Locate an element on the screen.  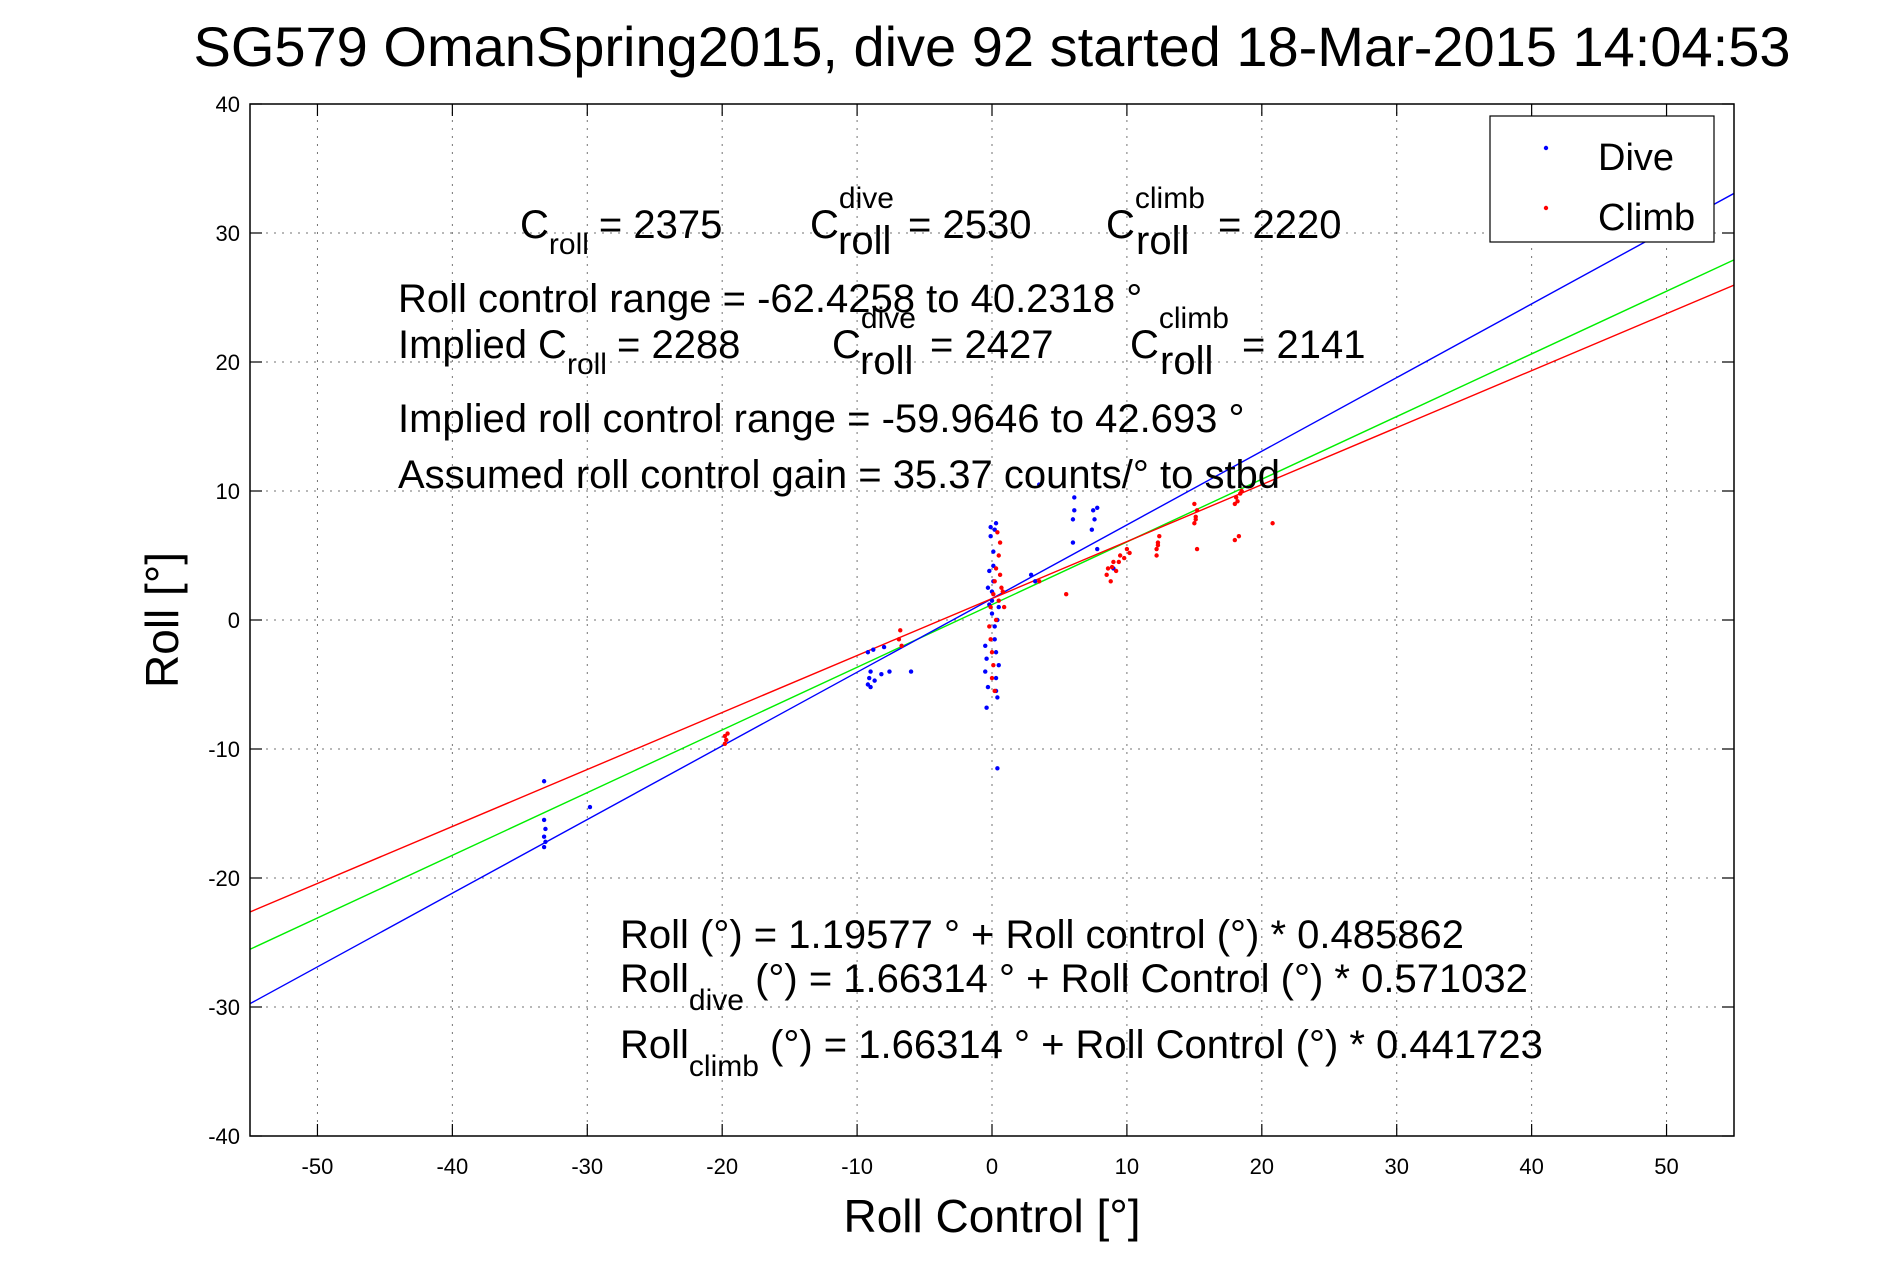
legend-entry-dive: Dive is located at coordinates (1636, 158).